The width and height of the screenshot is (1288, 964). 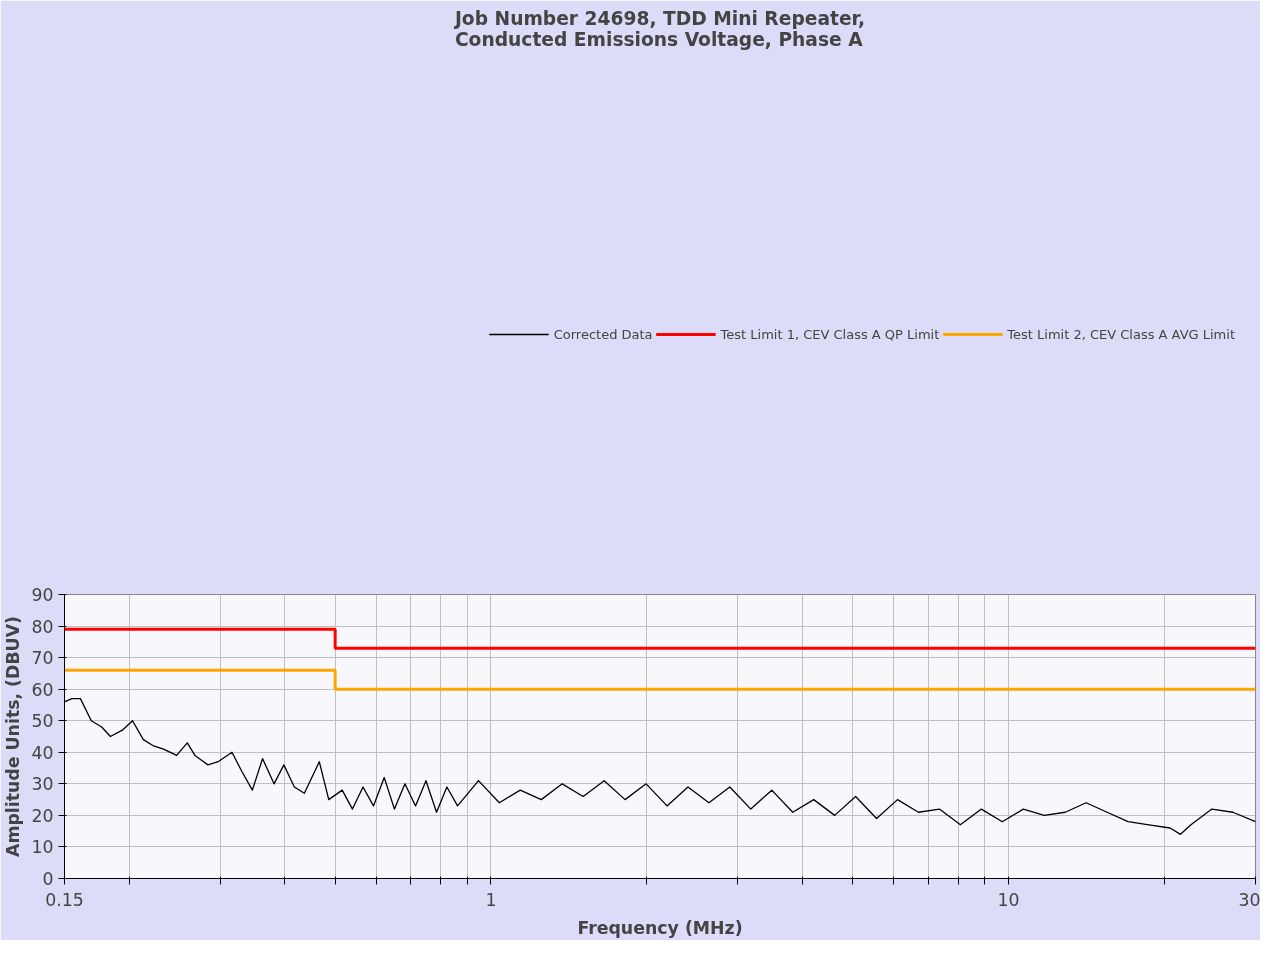 What do you see at coordinates (42, 752) in the screenshot?
I see `y-tick-label: 40` at bounding box center [42, 752].